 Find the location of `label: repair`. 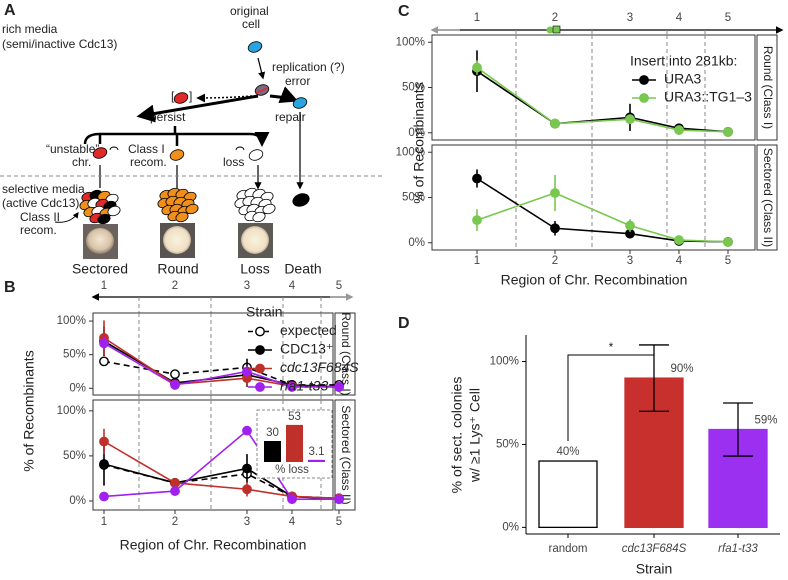

label: repair is located at coordinates (290, 117).